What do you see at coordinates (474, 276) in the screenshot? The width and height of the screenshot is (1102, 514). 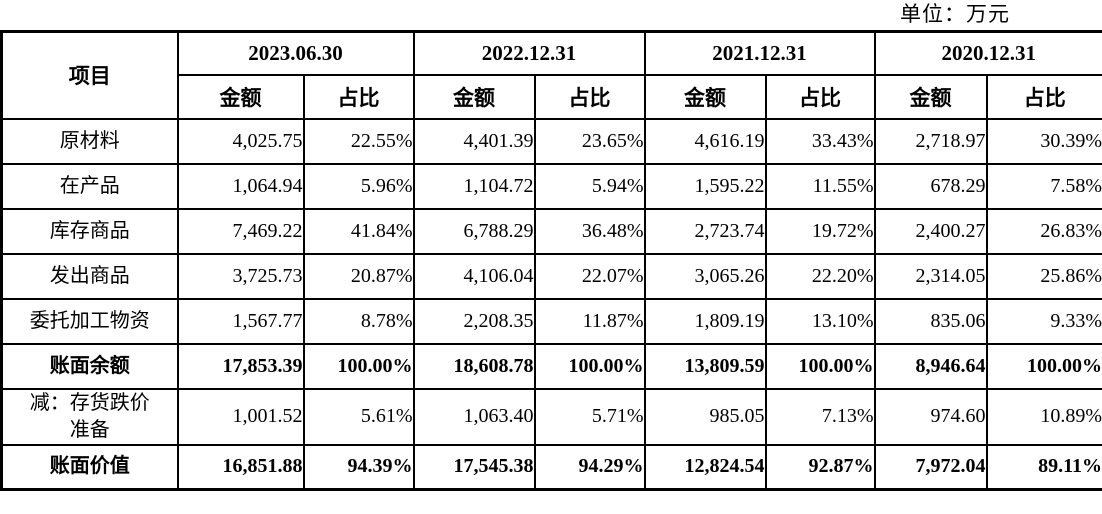 I see `amount-cell: 4,106.04` at bounding box center [474, 276].